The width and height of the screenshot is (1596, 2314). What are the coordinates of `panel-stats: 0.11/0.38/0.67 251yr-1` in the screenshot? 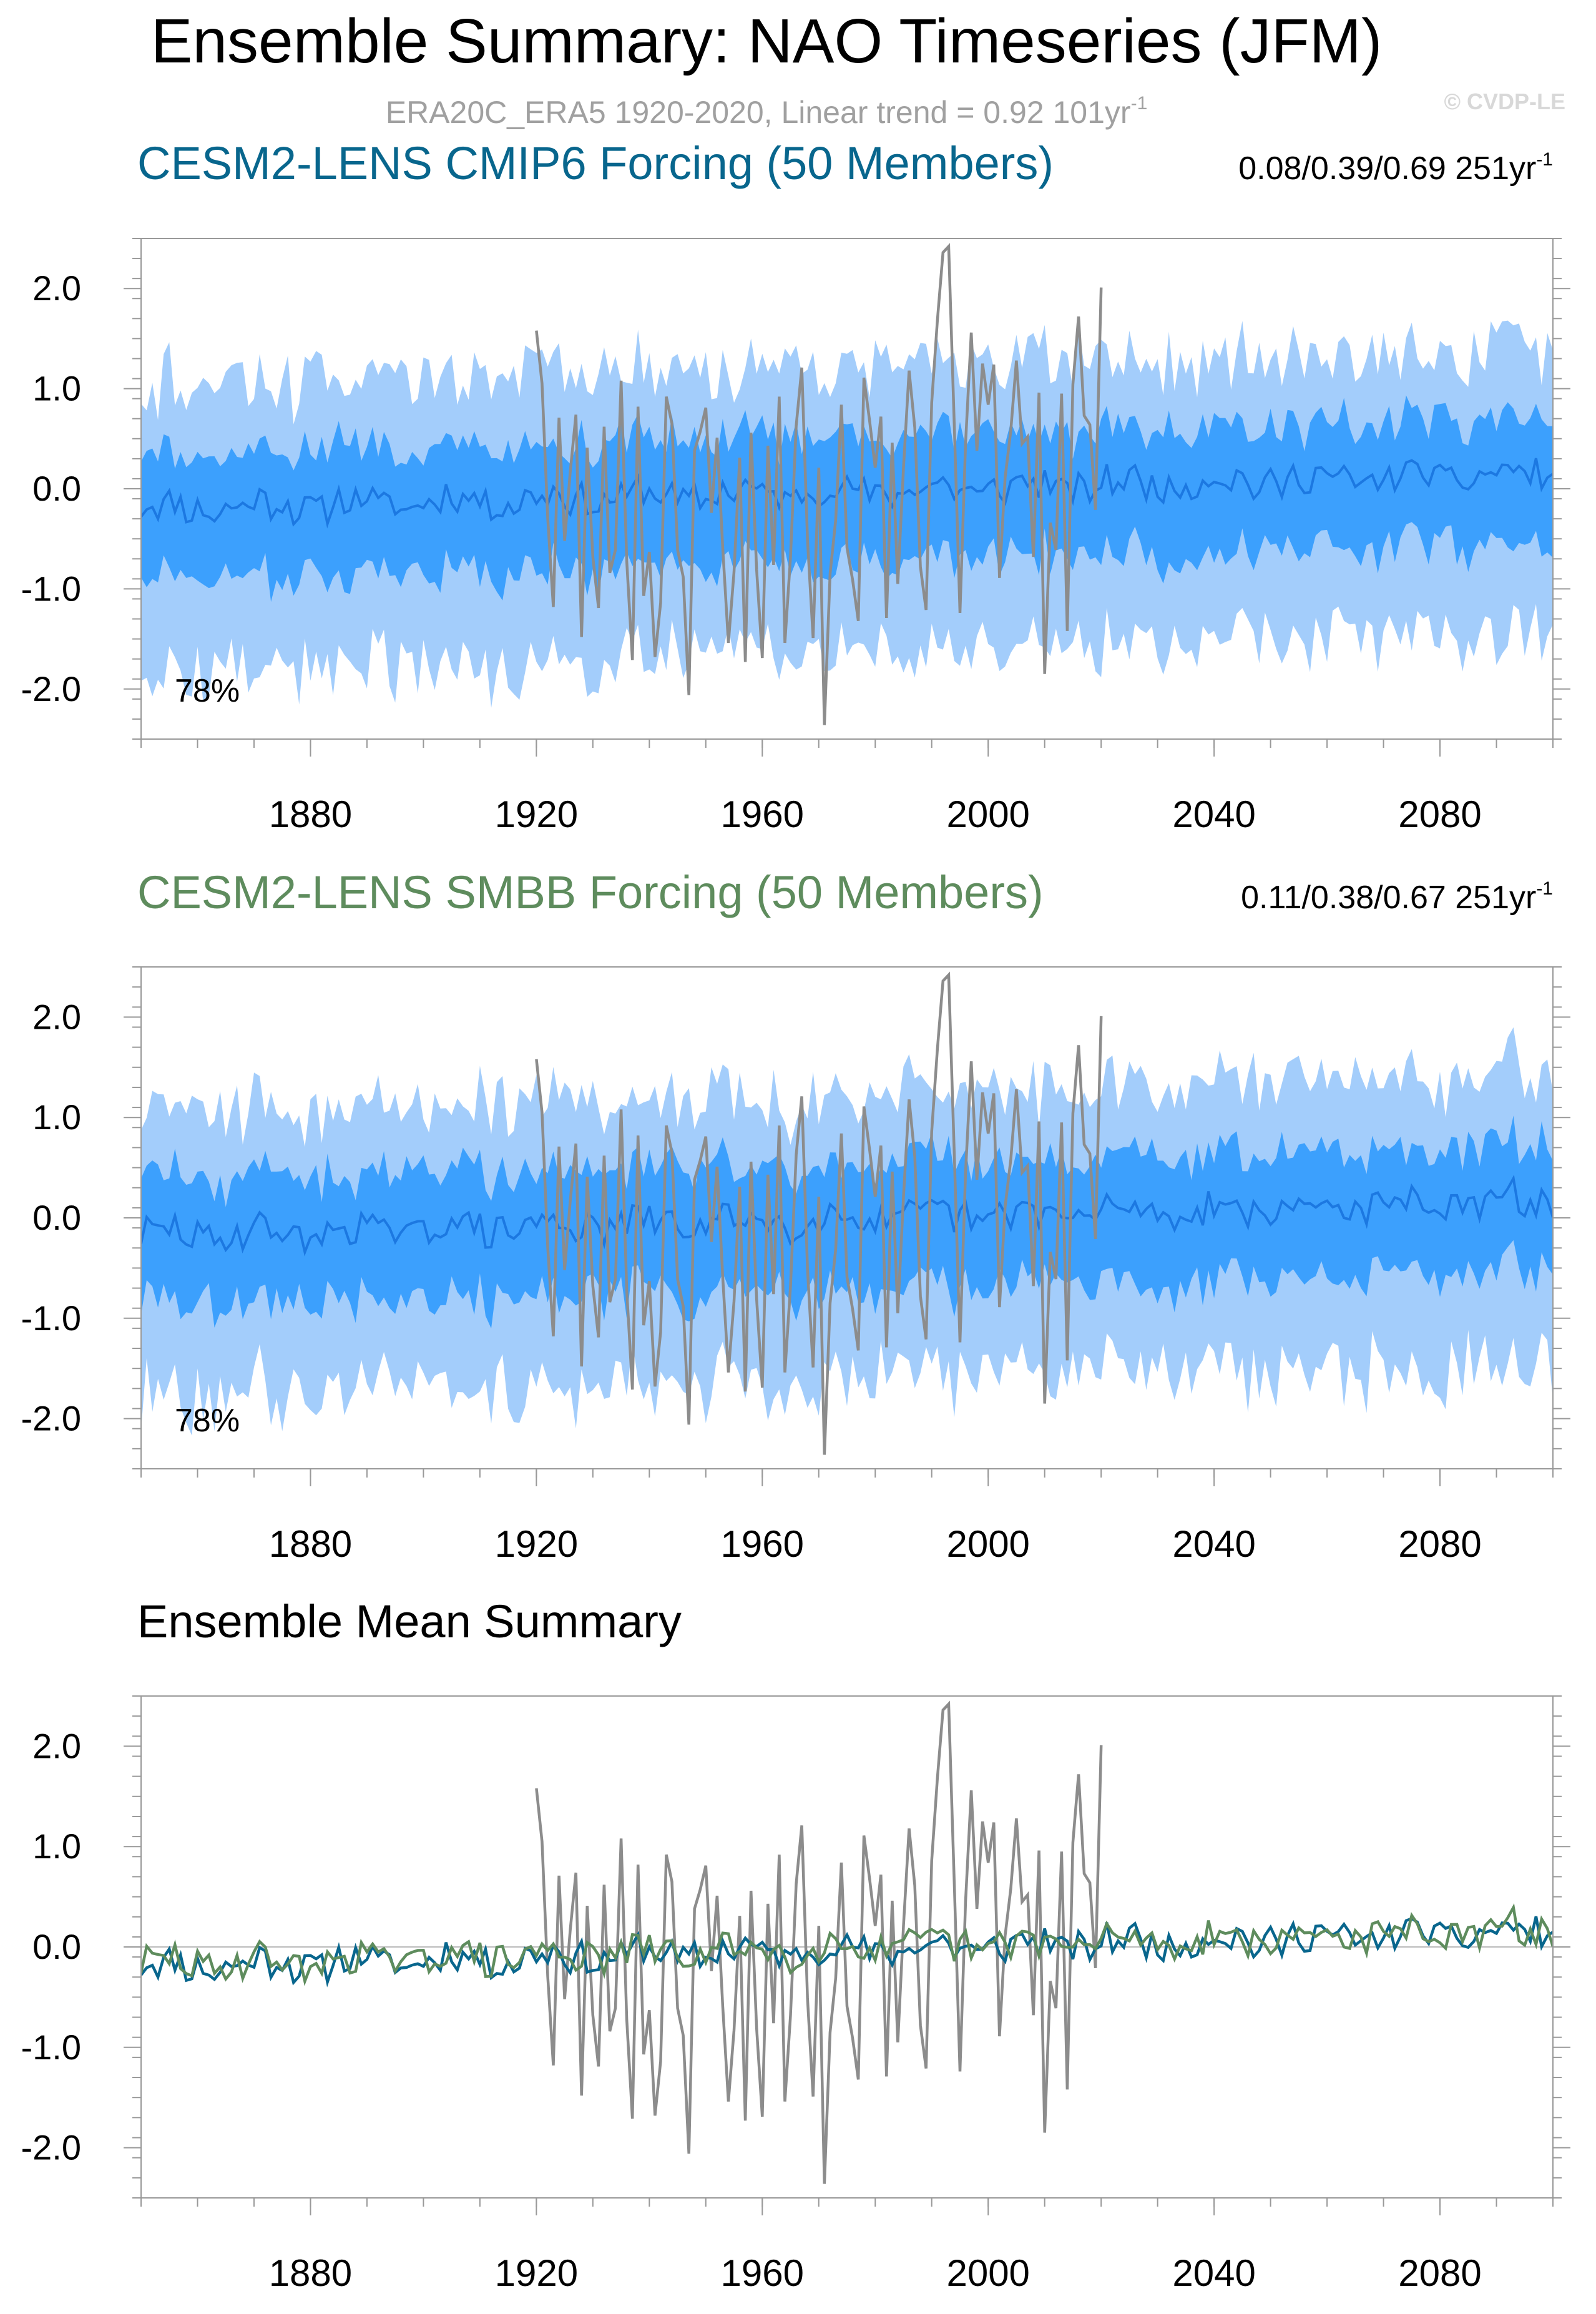 It's located at (1397, 897).